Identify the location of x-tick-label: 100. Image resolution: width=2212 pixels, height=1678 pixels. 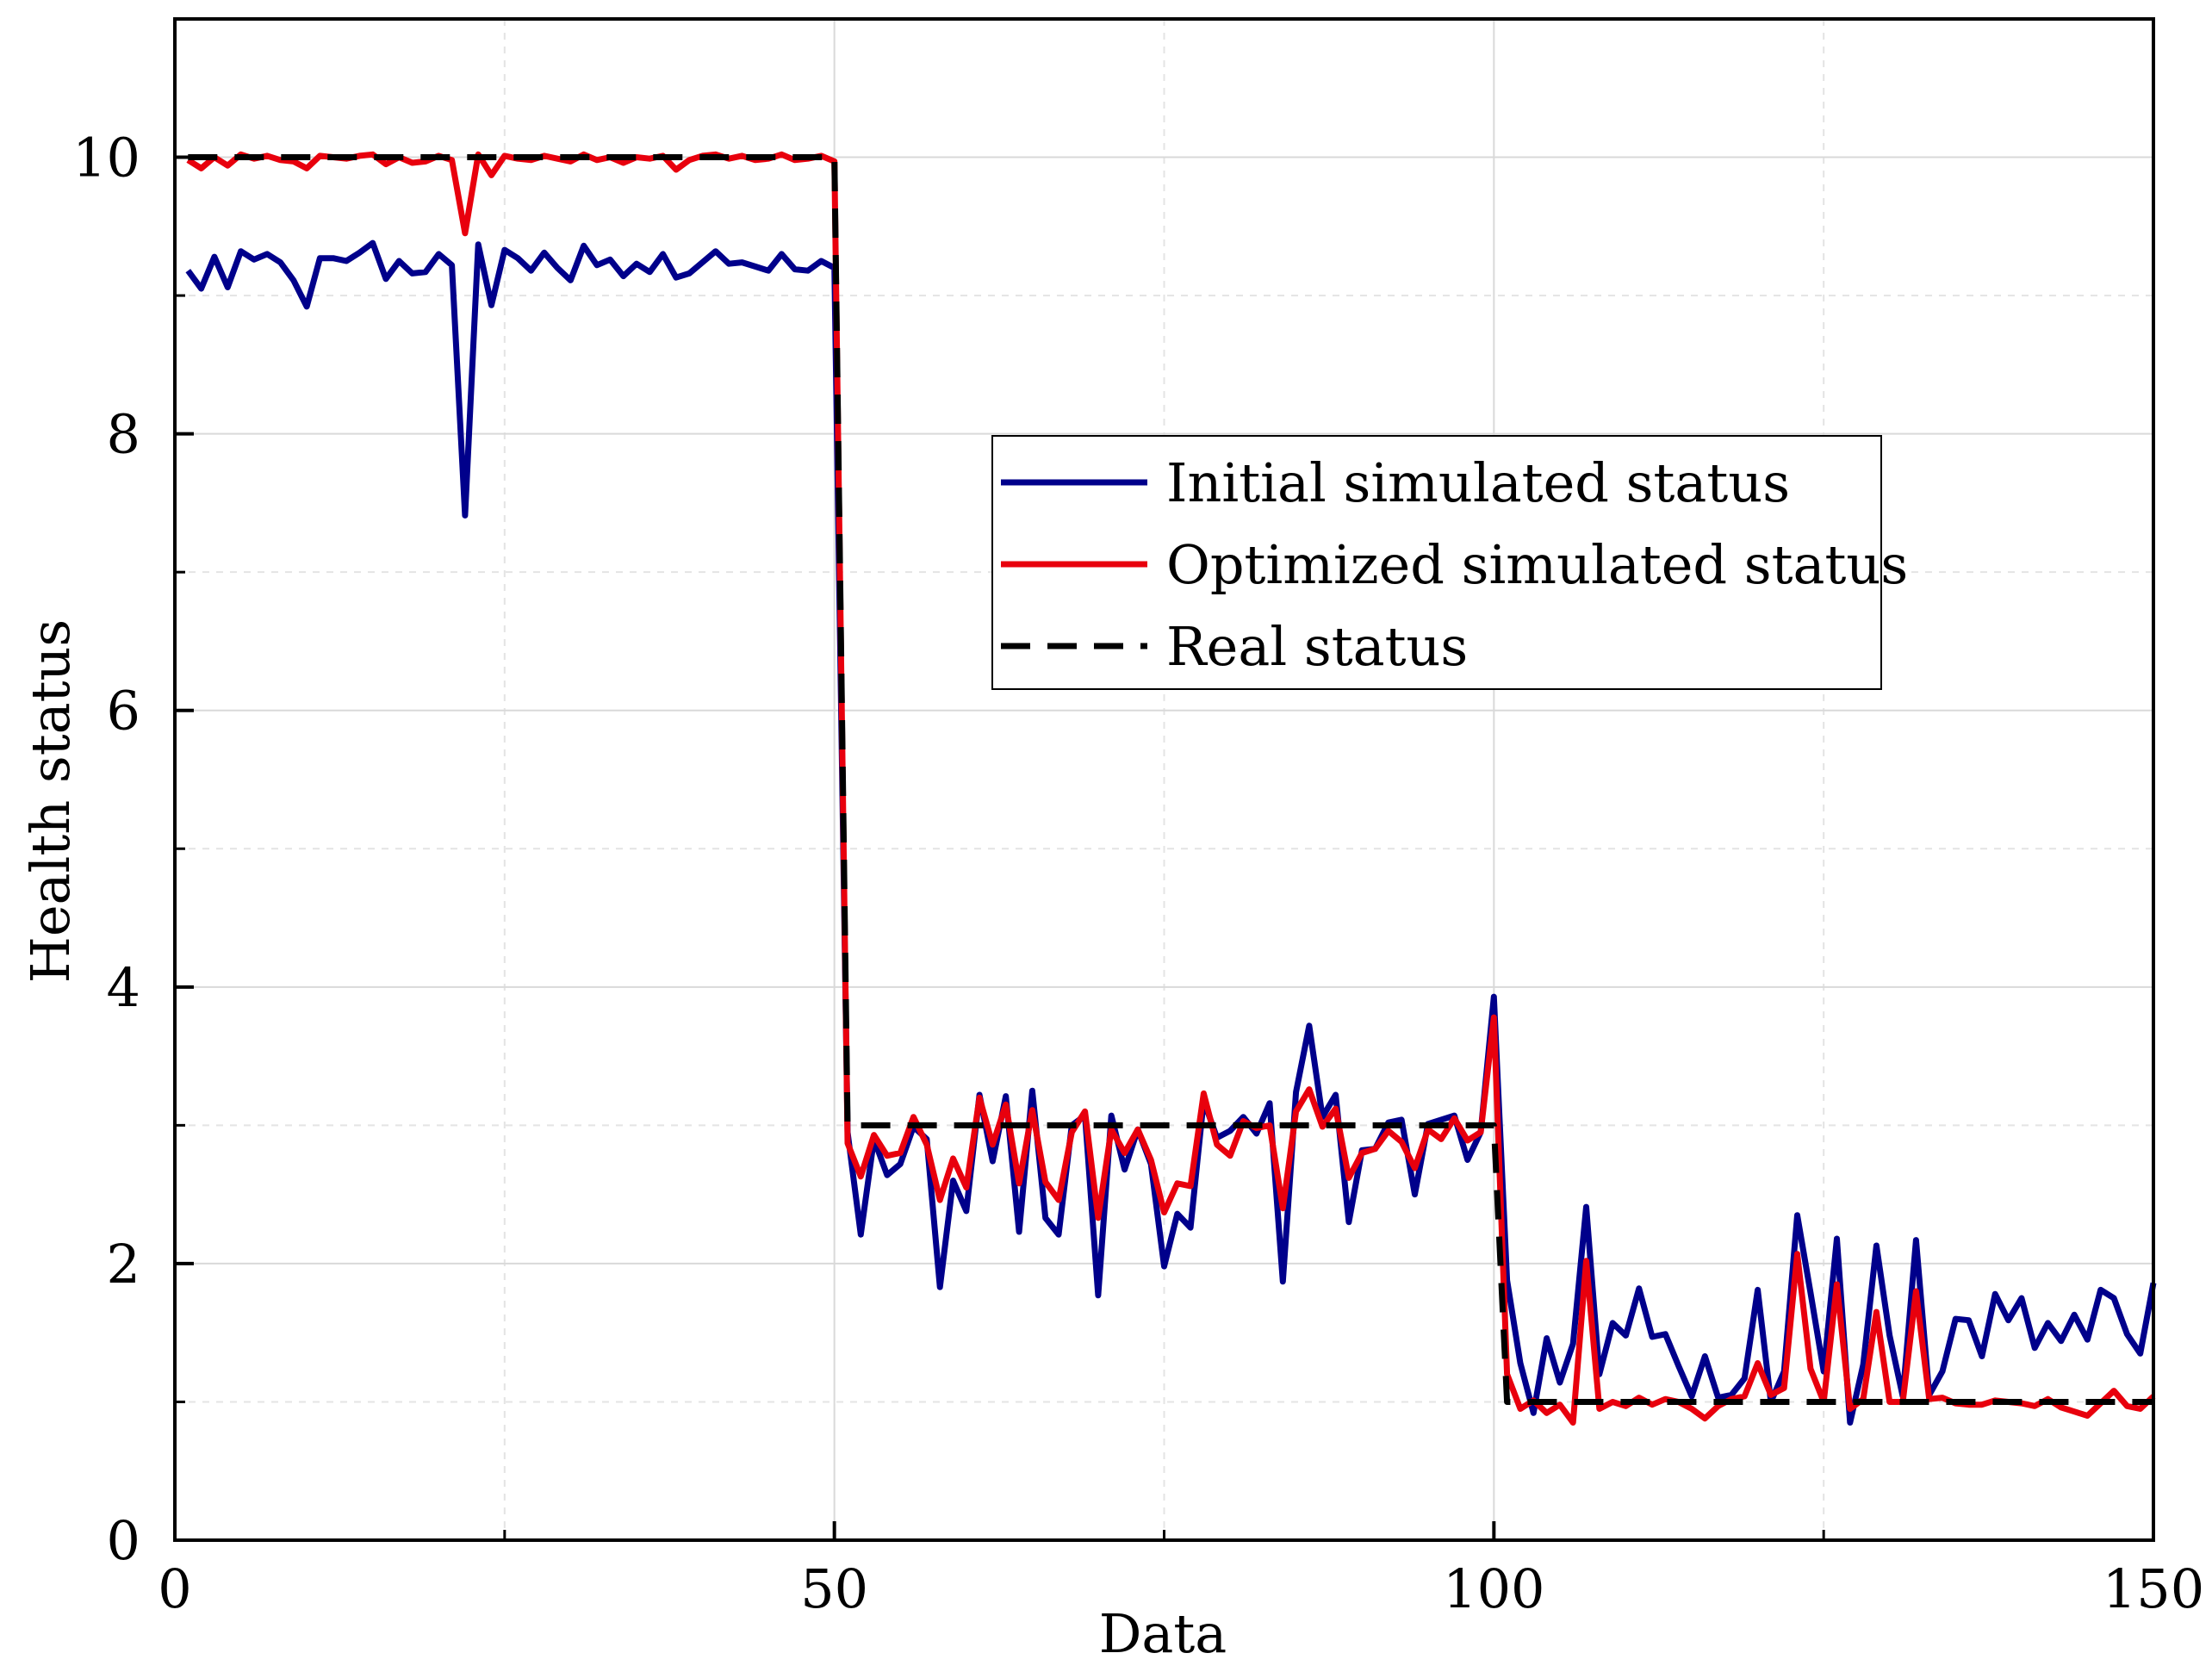
(1493, 1588).